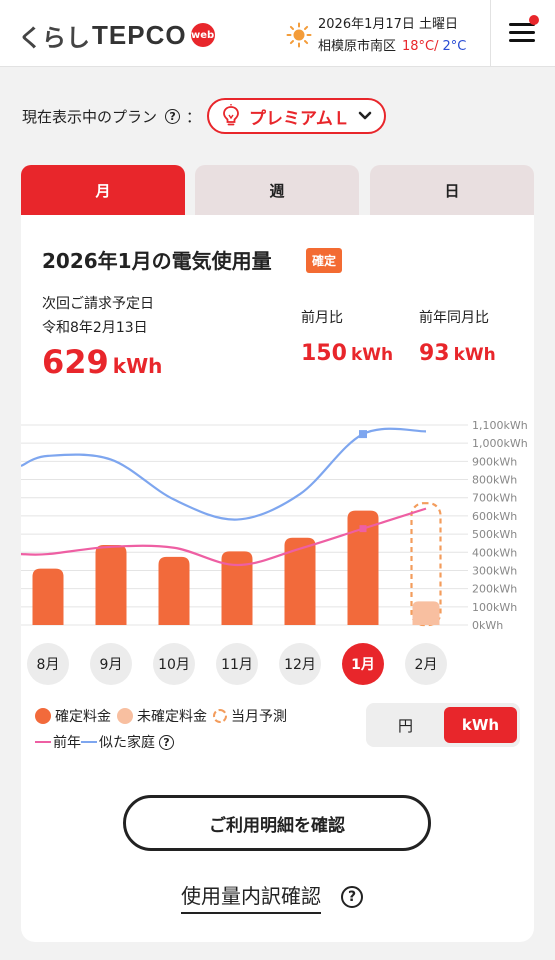 The width and height of the screenshot is (555, 960). Describe the element at coordinates (522, 24) in the screenshot. I see `hamburger-menu-icon` at that location.